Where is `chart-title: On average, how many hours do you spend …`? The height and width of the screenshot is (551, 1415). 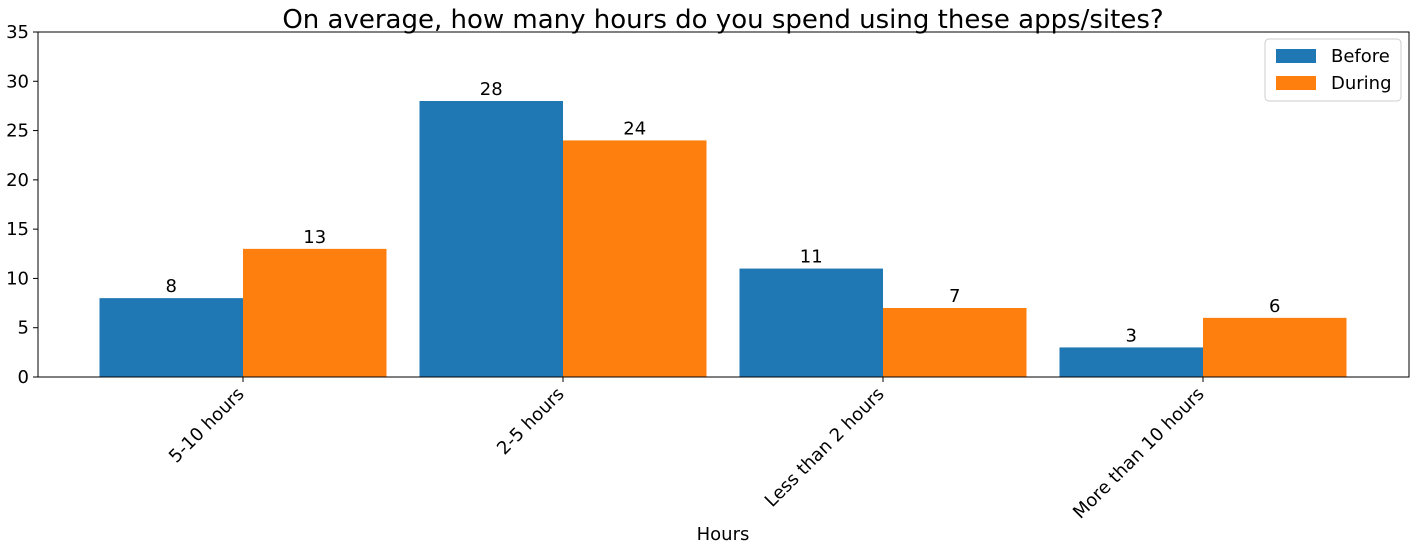
chart-title: On average, how many hours do you spend … is located at coordinates (722, 20).